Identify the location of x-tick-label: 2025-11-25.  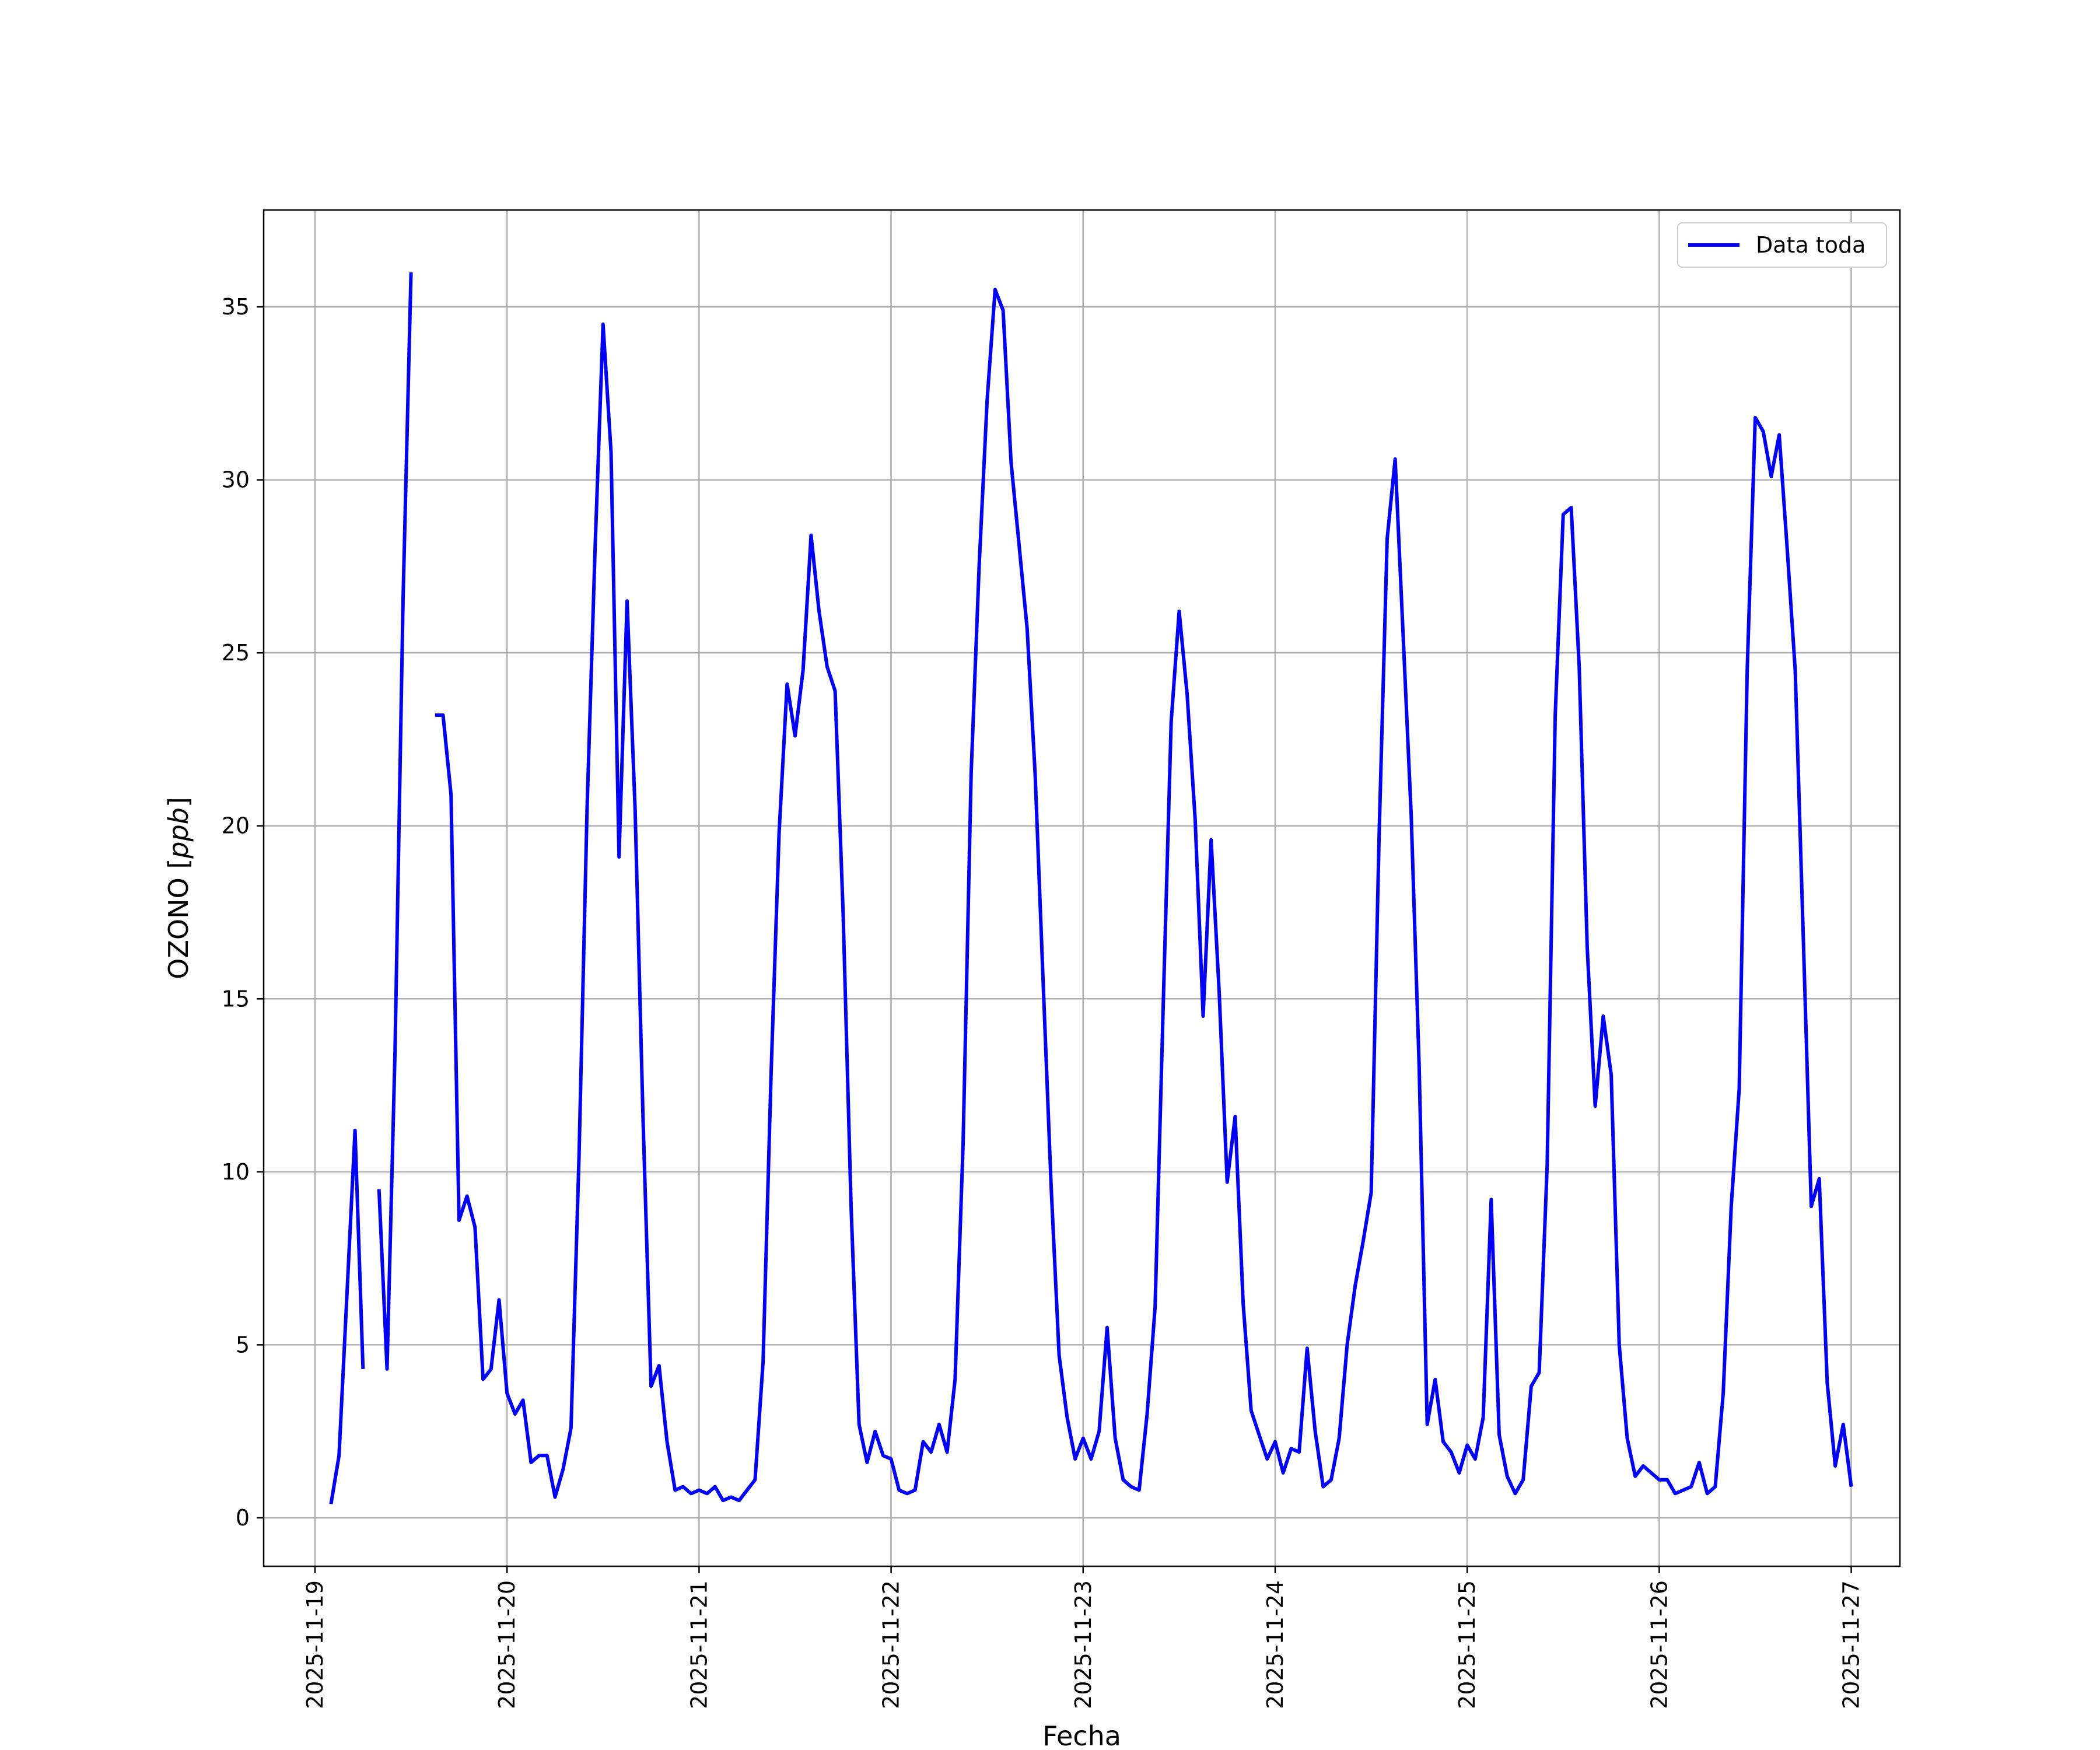
(1467, 1644).